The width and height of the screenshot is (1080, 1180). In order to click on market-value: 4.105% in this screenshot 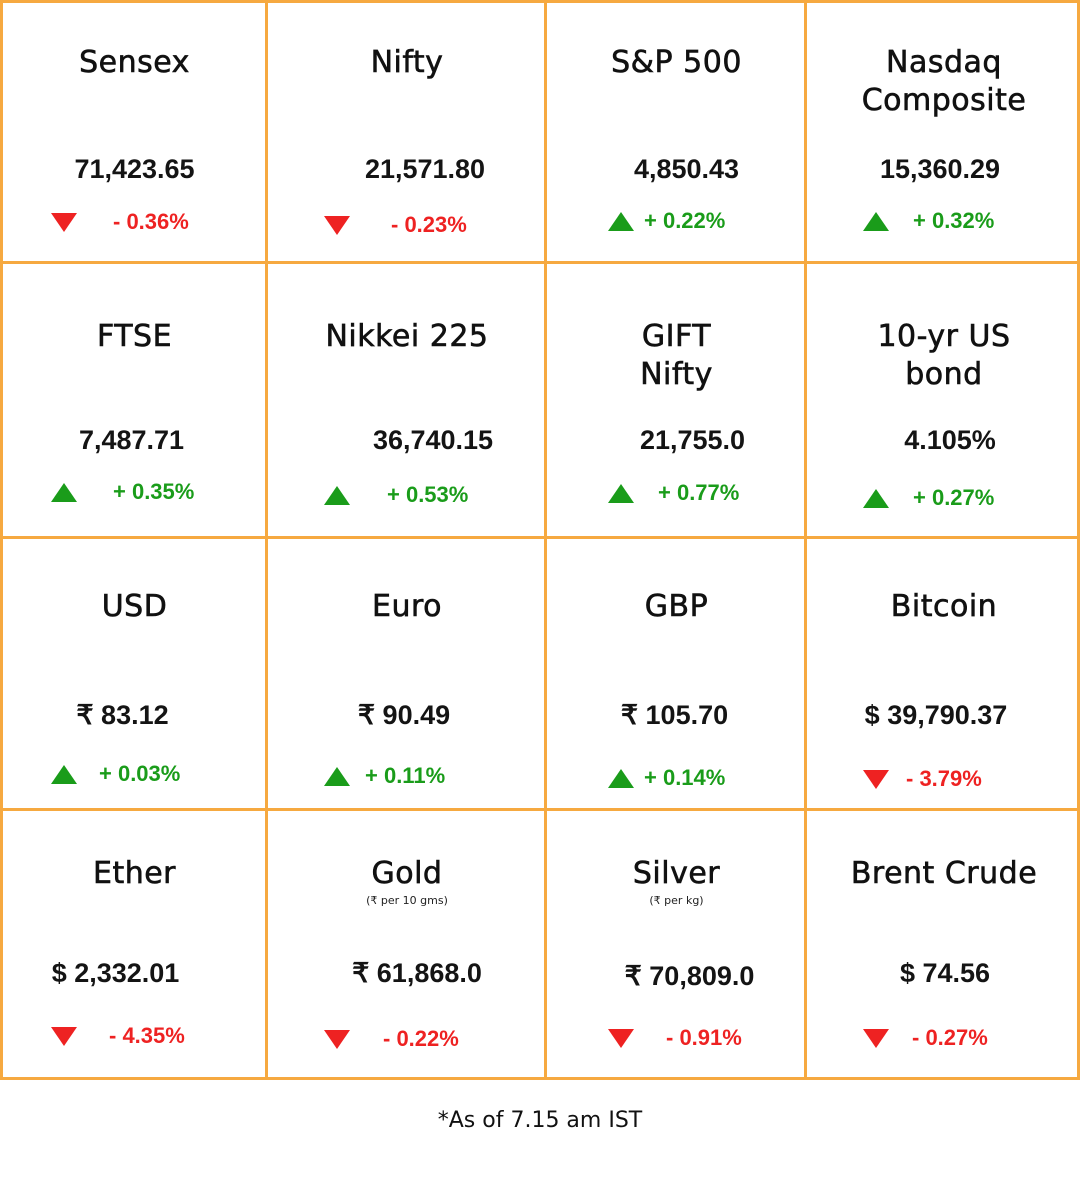, I will do `click(950, 440)`.